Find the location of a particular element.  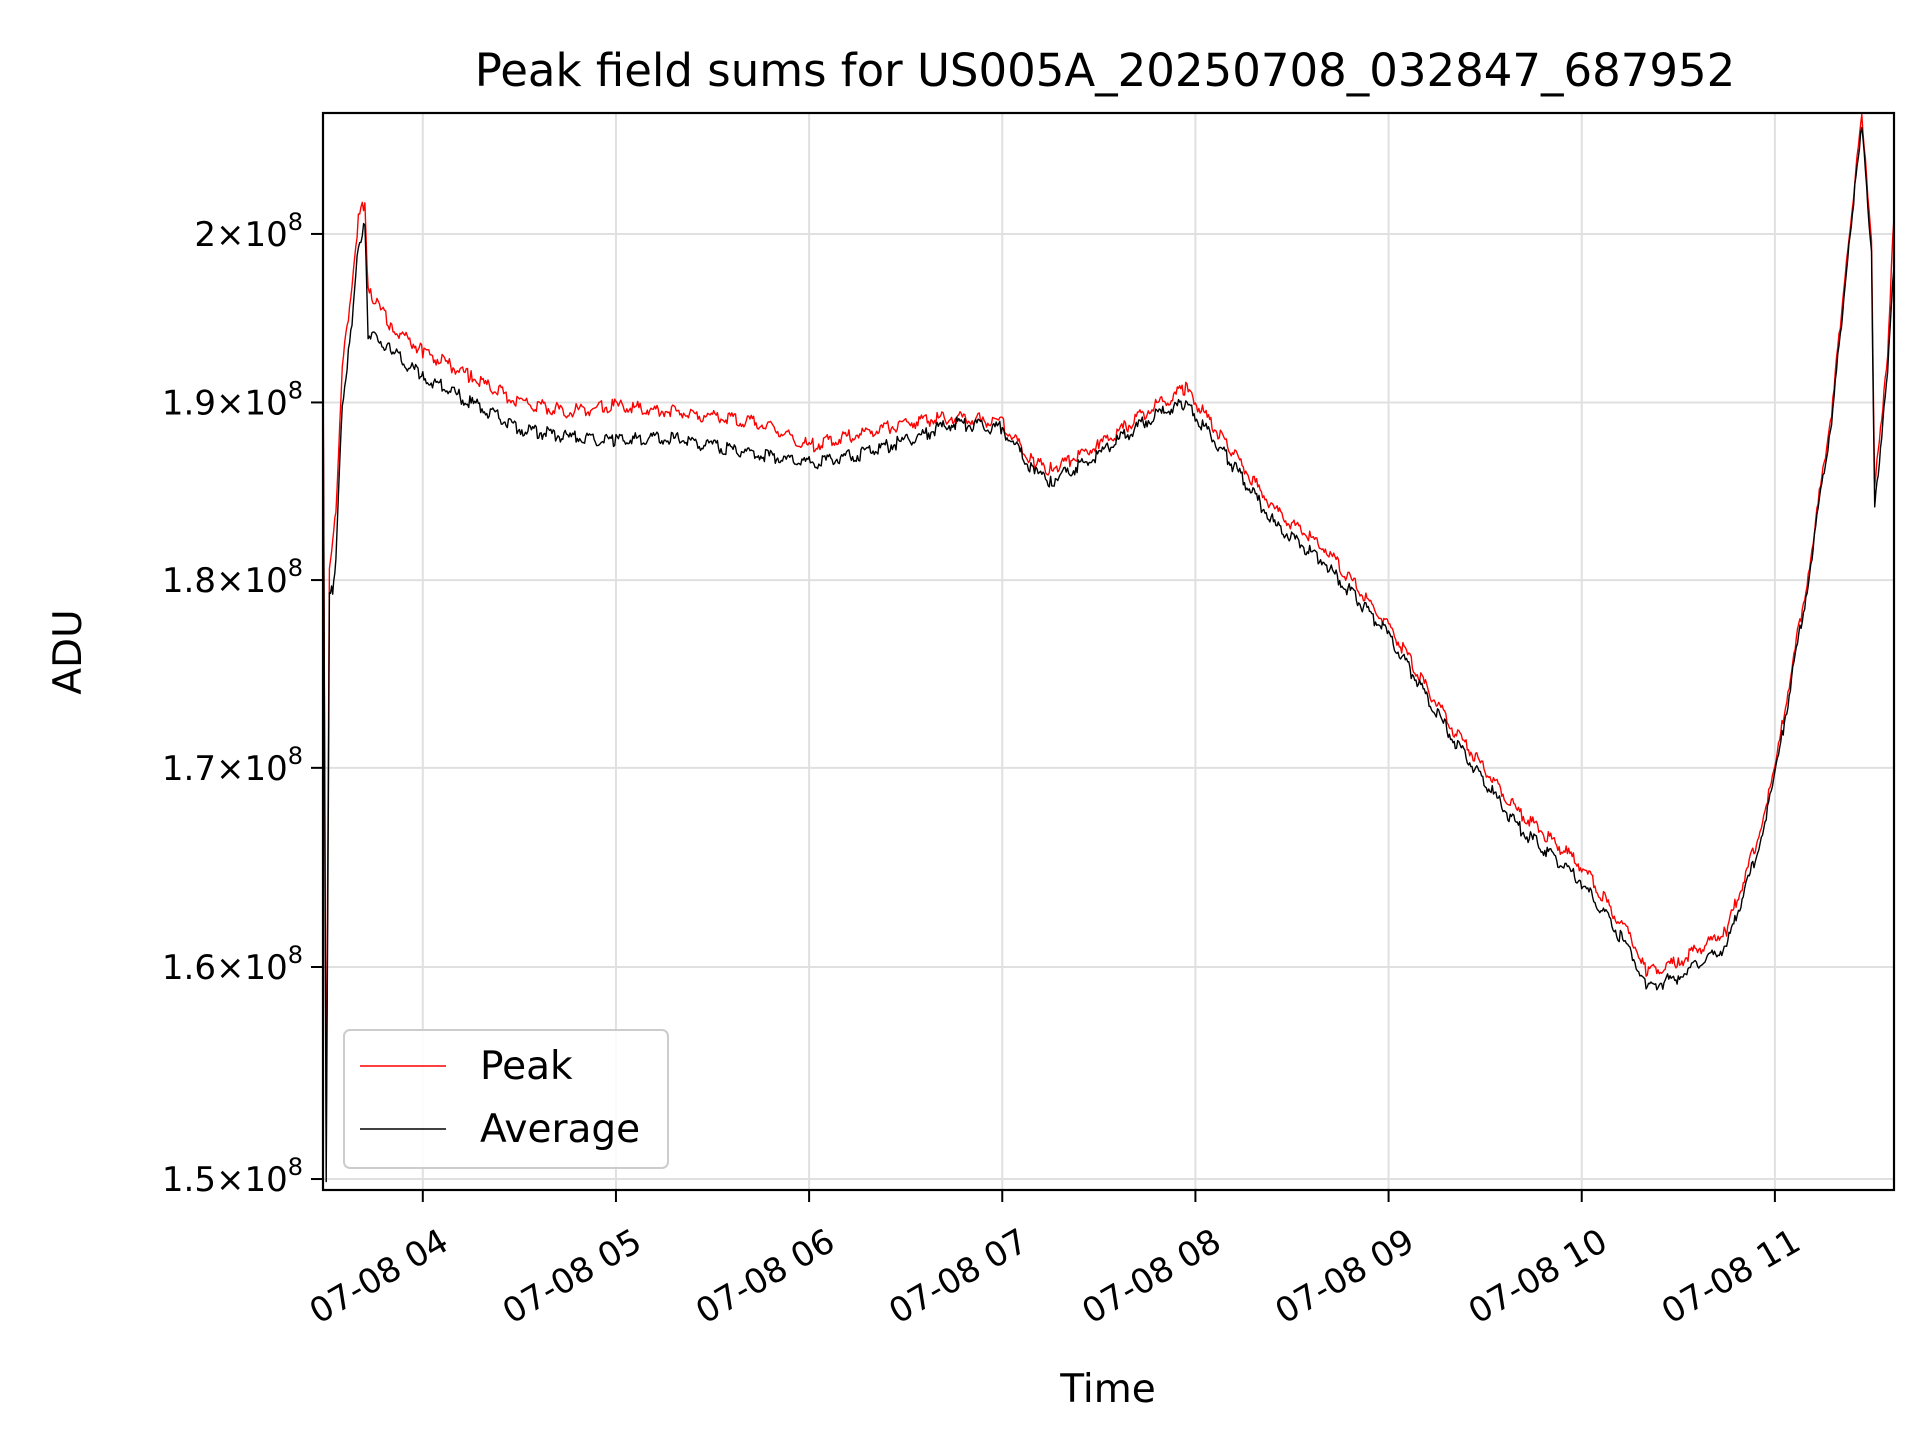

y-tick-label: 2×108 is located at coordinates (248, 231).